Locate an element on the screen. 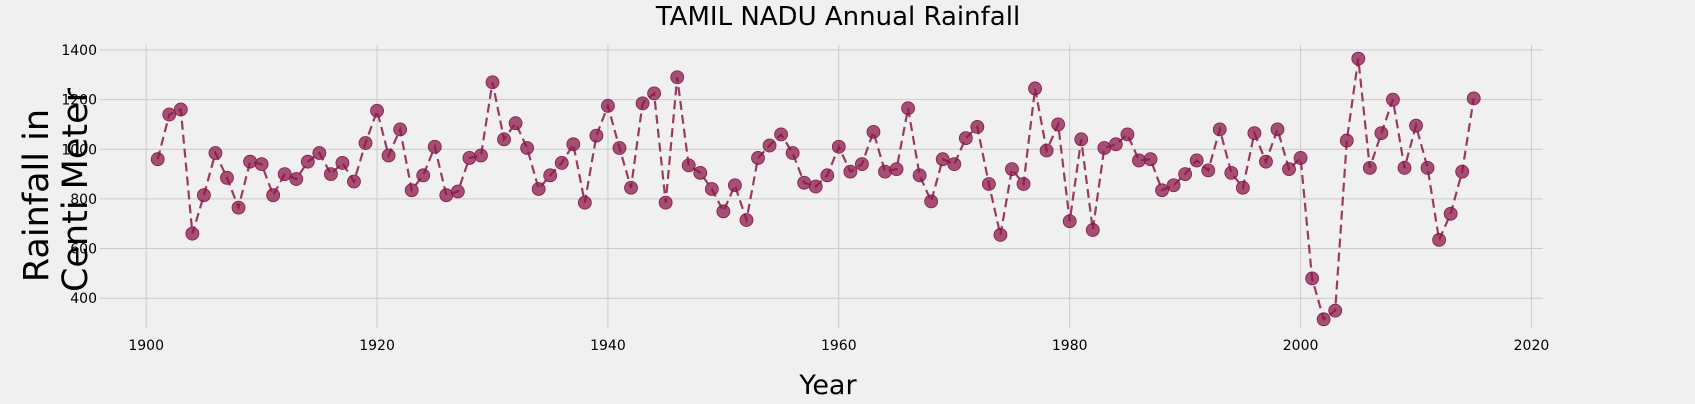 The width and height of the screenshot is (1695, 404). y-axis-label: Rainfall in Centi Meter is located at coordinates (56, 189).